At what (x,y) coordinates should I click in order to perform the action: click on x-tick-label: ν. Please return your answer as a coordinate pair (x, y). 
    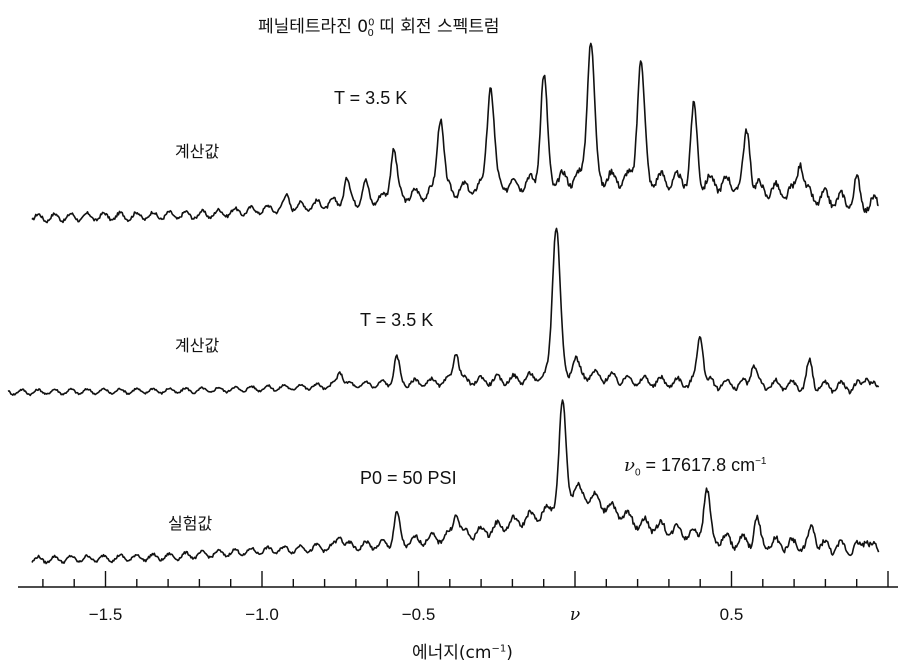
    Looking at the image, I should click on (575, 615).